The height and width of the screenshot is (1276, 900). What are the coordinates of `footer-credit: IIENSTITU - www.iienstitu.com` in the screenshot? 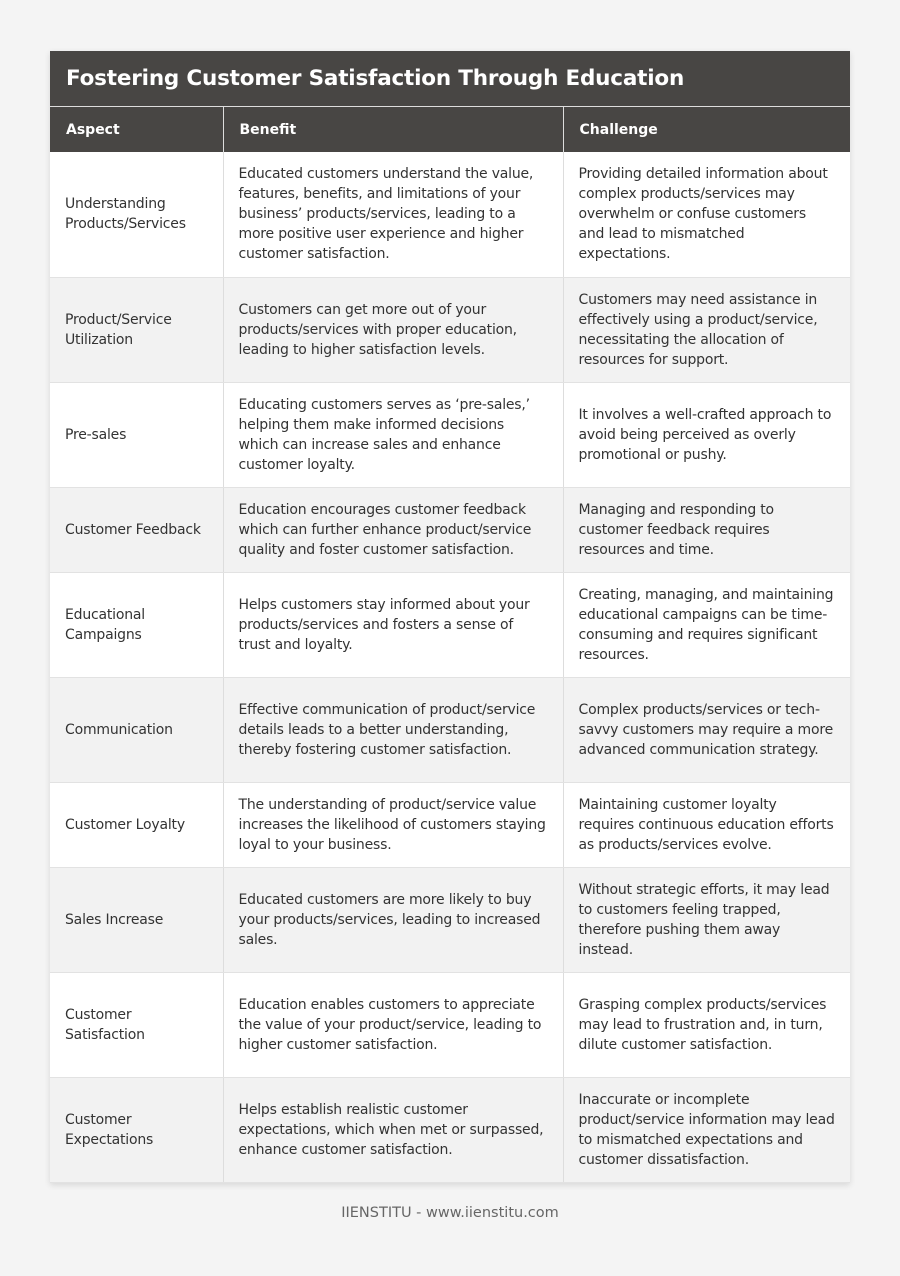 It's located at (450, 1213).